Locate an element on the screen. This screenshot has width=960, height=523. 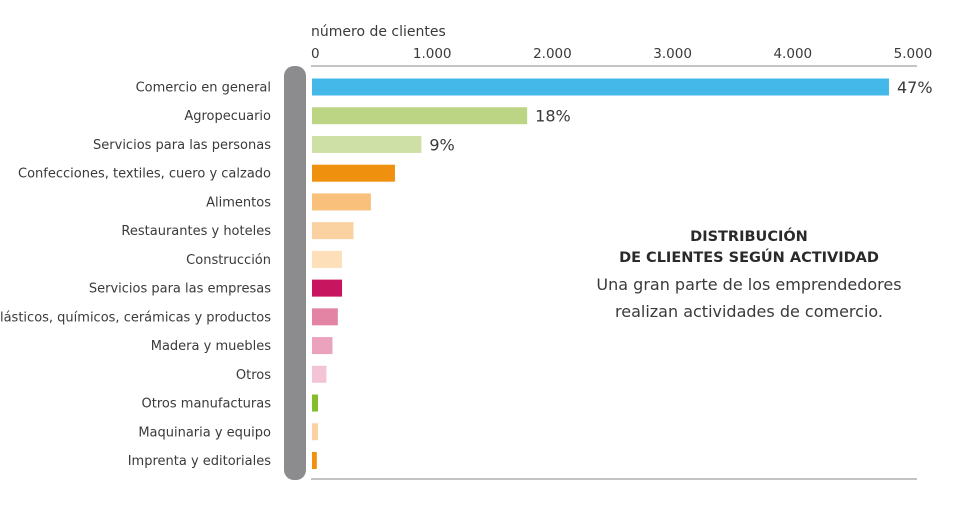
data-labels: 47% 18% 9% is located at coordinates (680, 116).